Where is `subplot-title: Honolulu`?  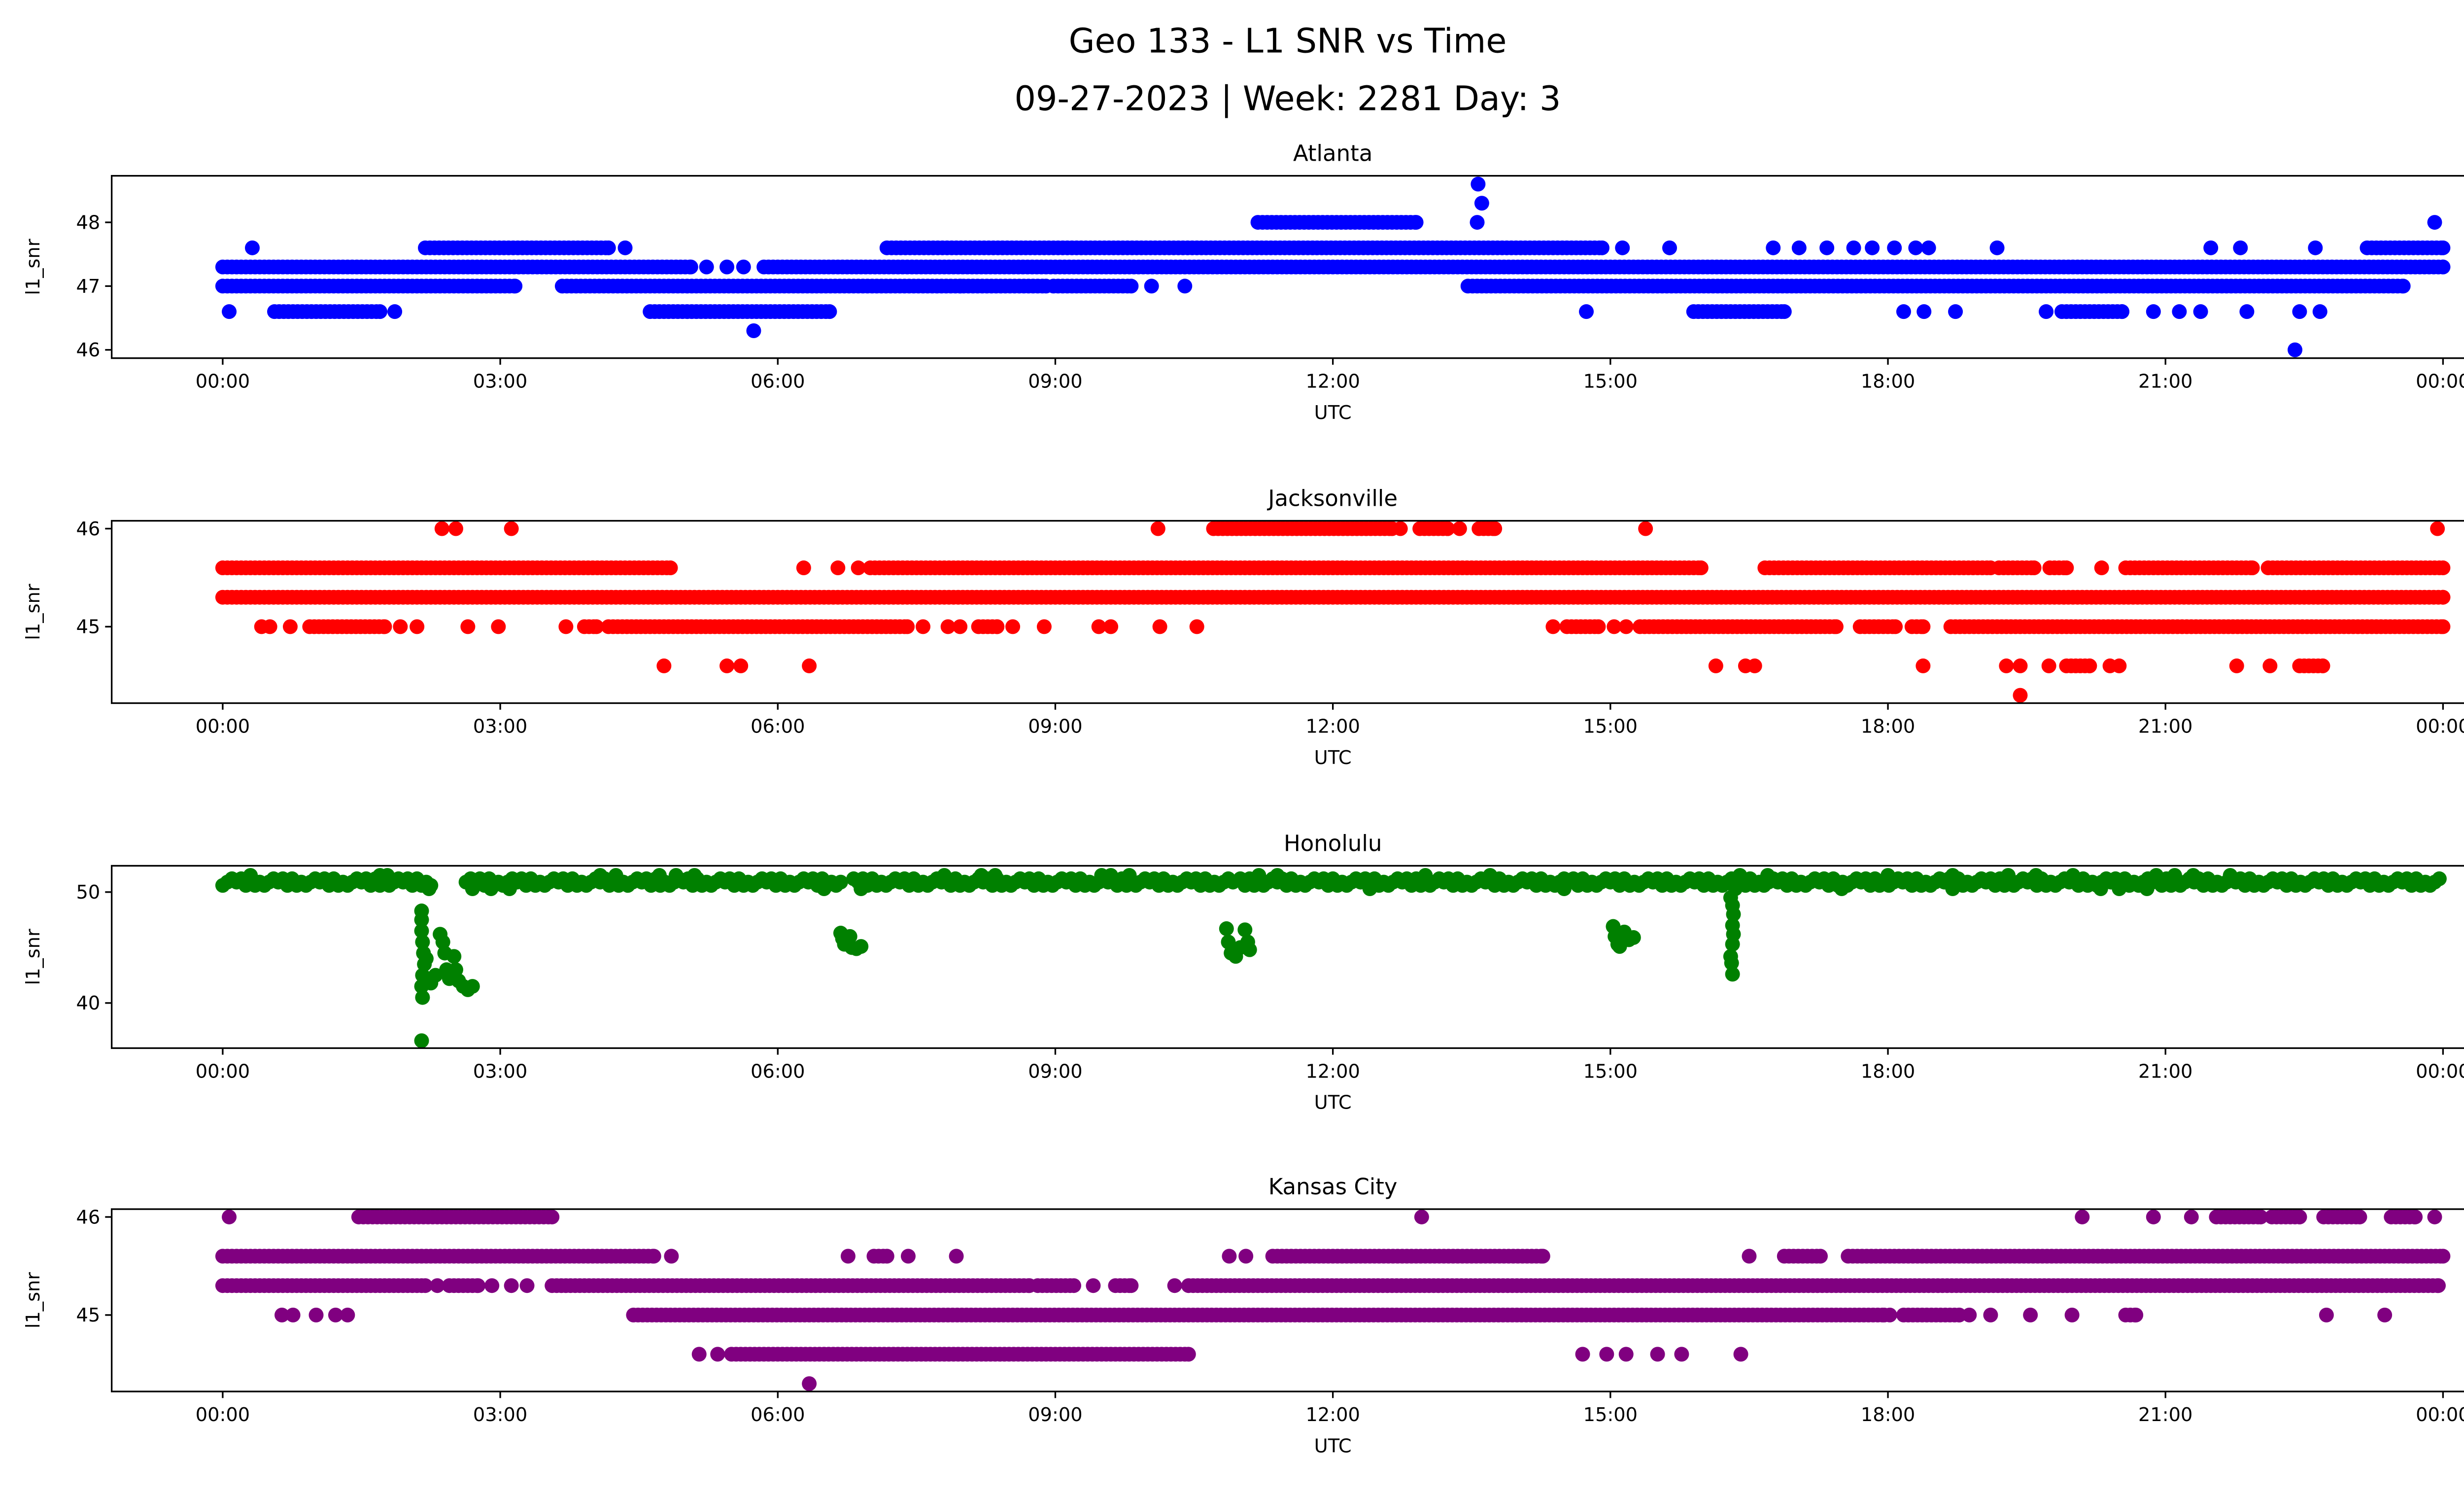
subplot-title: Honolulu is located at coordinates (1333, 843).